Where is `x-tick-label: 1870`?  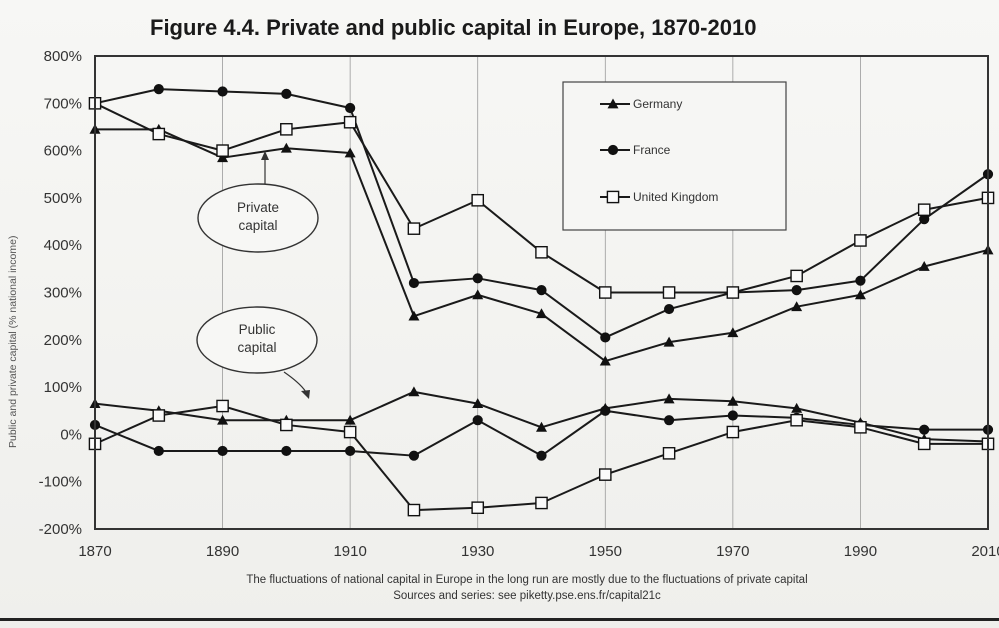 x-tick-label: 1870 is located at coordinates (94, 551).